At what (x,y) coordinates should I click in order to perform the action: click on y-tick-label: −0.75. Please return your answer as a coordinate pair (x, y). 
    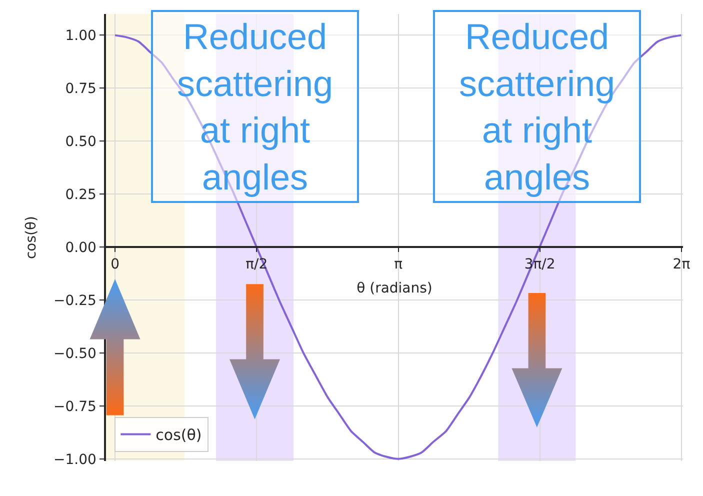
    Looking at the image, I should click on (75, 406).